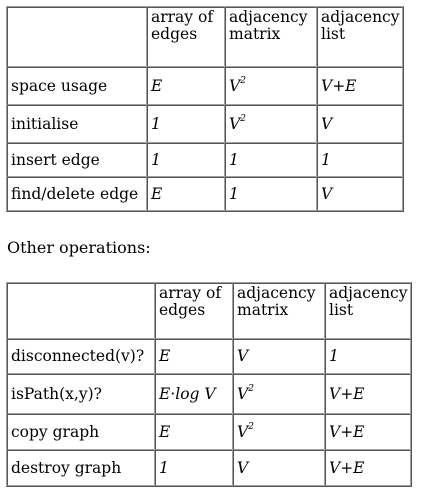 The width and height of the screenshot is (428, 496). I want to click on operation-label: copy graph, so click(81, 432).